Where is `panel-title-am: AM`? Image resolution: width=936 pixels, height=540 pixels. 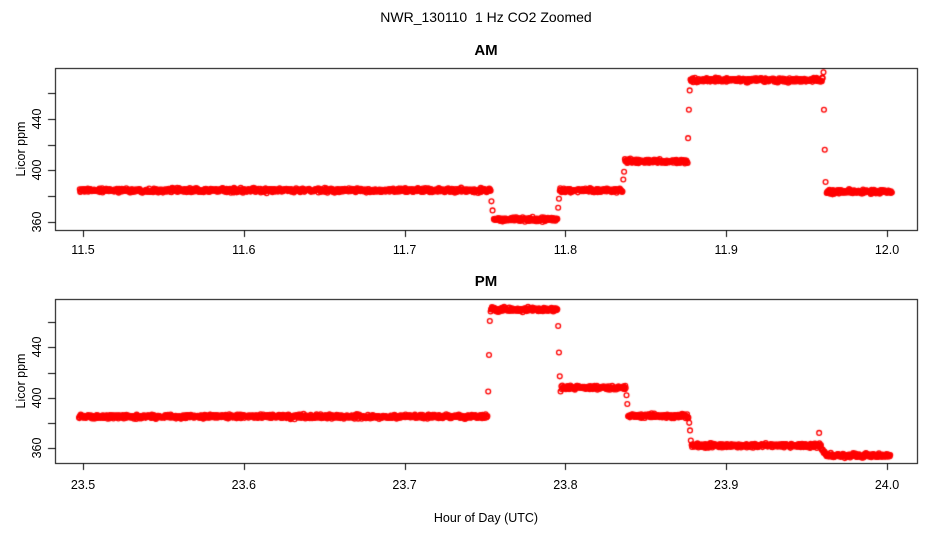
panel-title-am: AM is located at coordinates (486, 50).